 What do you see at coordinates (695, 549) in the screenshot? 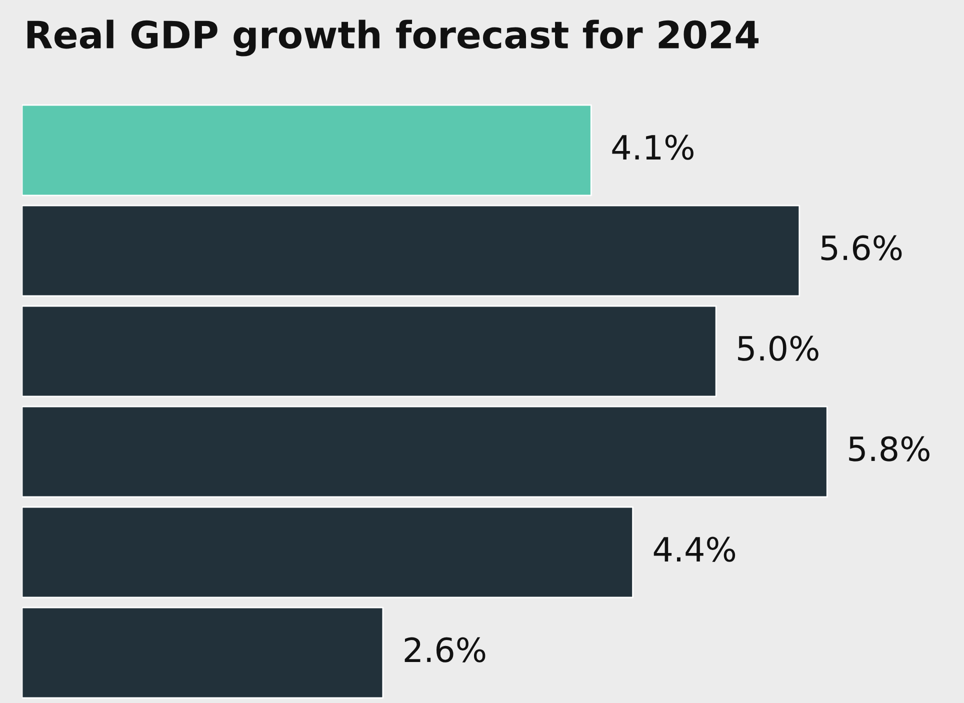
I see `data-label: 4.4%` at bounding box center [695, 549].